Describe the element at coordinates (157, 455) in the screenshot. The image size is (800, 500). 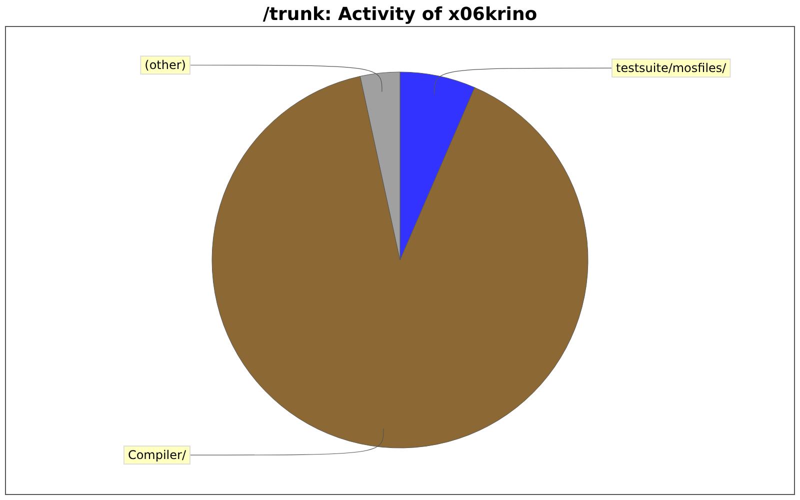
I see `slice-label: Compiler/` at that location.